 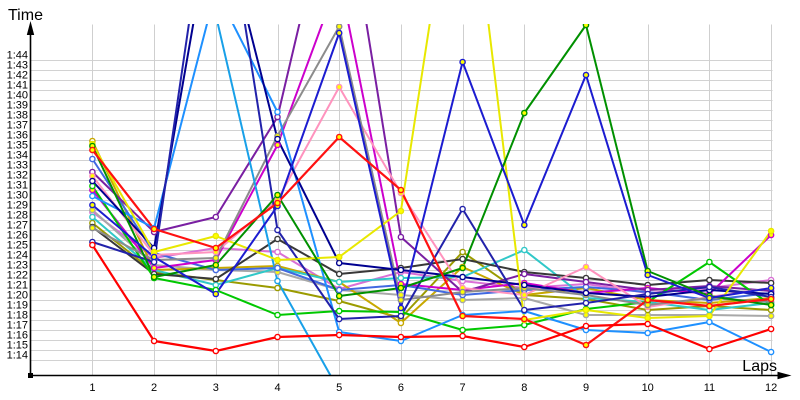 What do you see at coordinates (17, 296) in the screenshot?
I see `svg-text: 1:20` at bounding box center [17, 296].